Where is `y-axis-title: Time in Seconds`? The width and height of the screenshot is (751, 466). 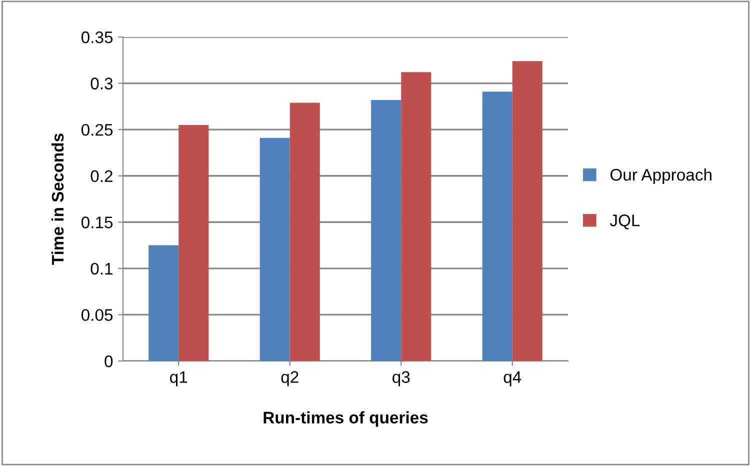 y-axis-title: Time in Seconds is located at coordinates (57, 199).